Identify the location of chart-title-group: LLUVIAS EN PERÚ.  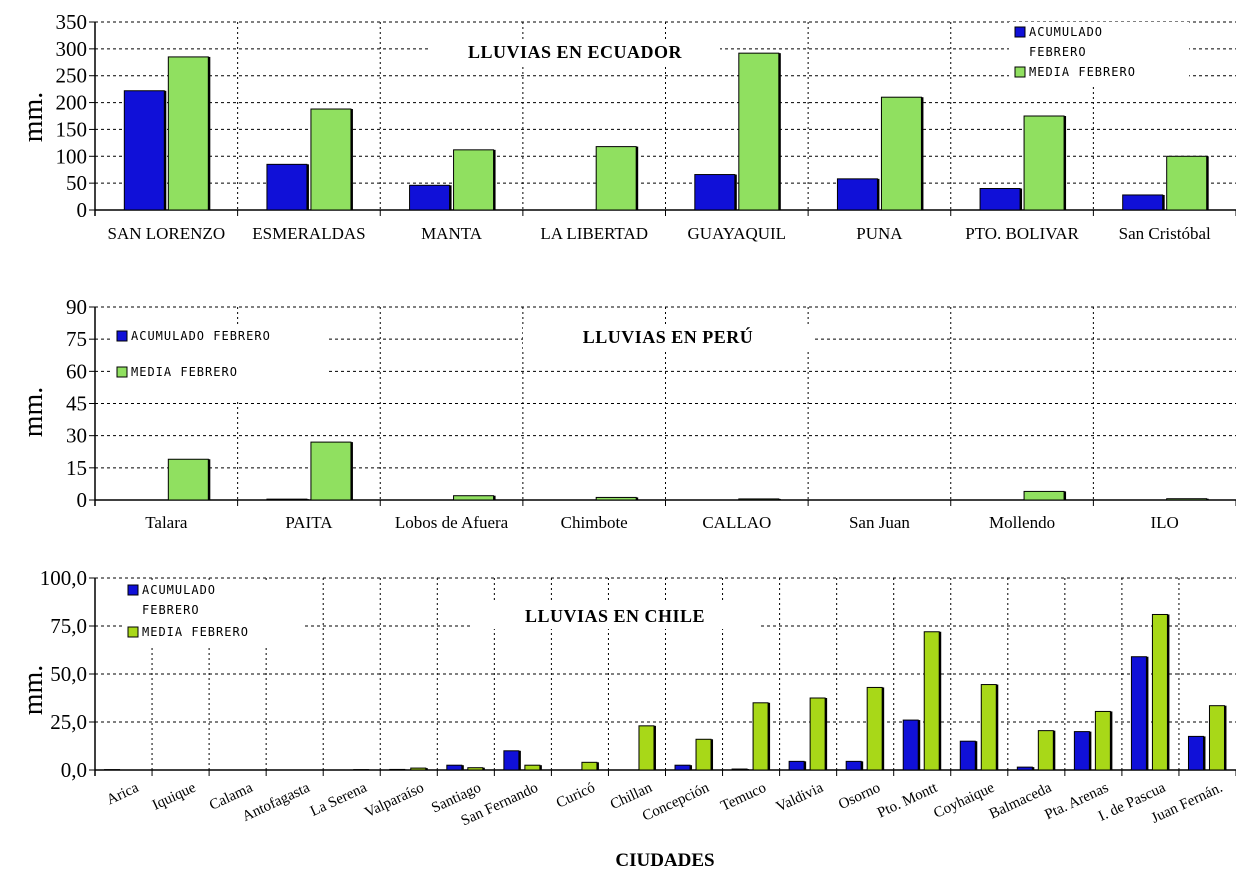
(668, 337).